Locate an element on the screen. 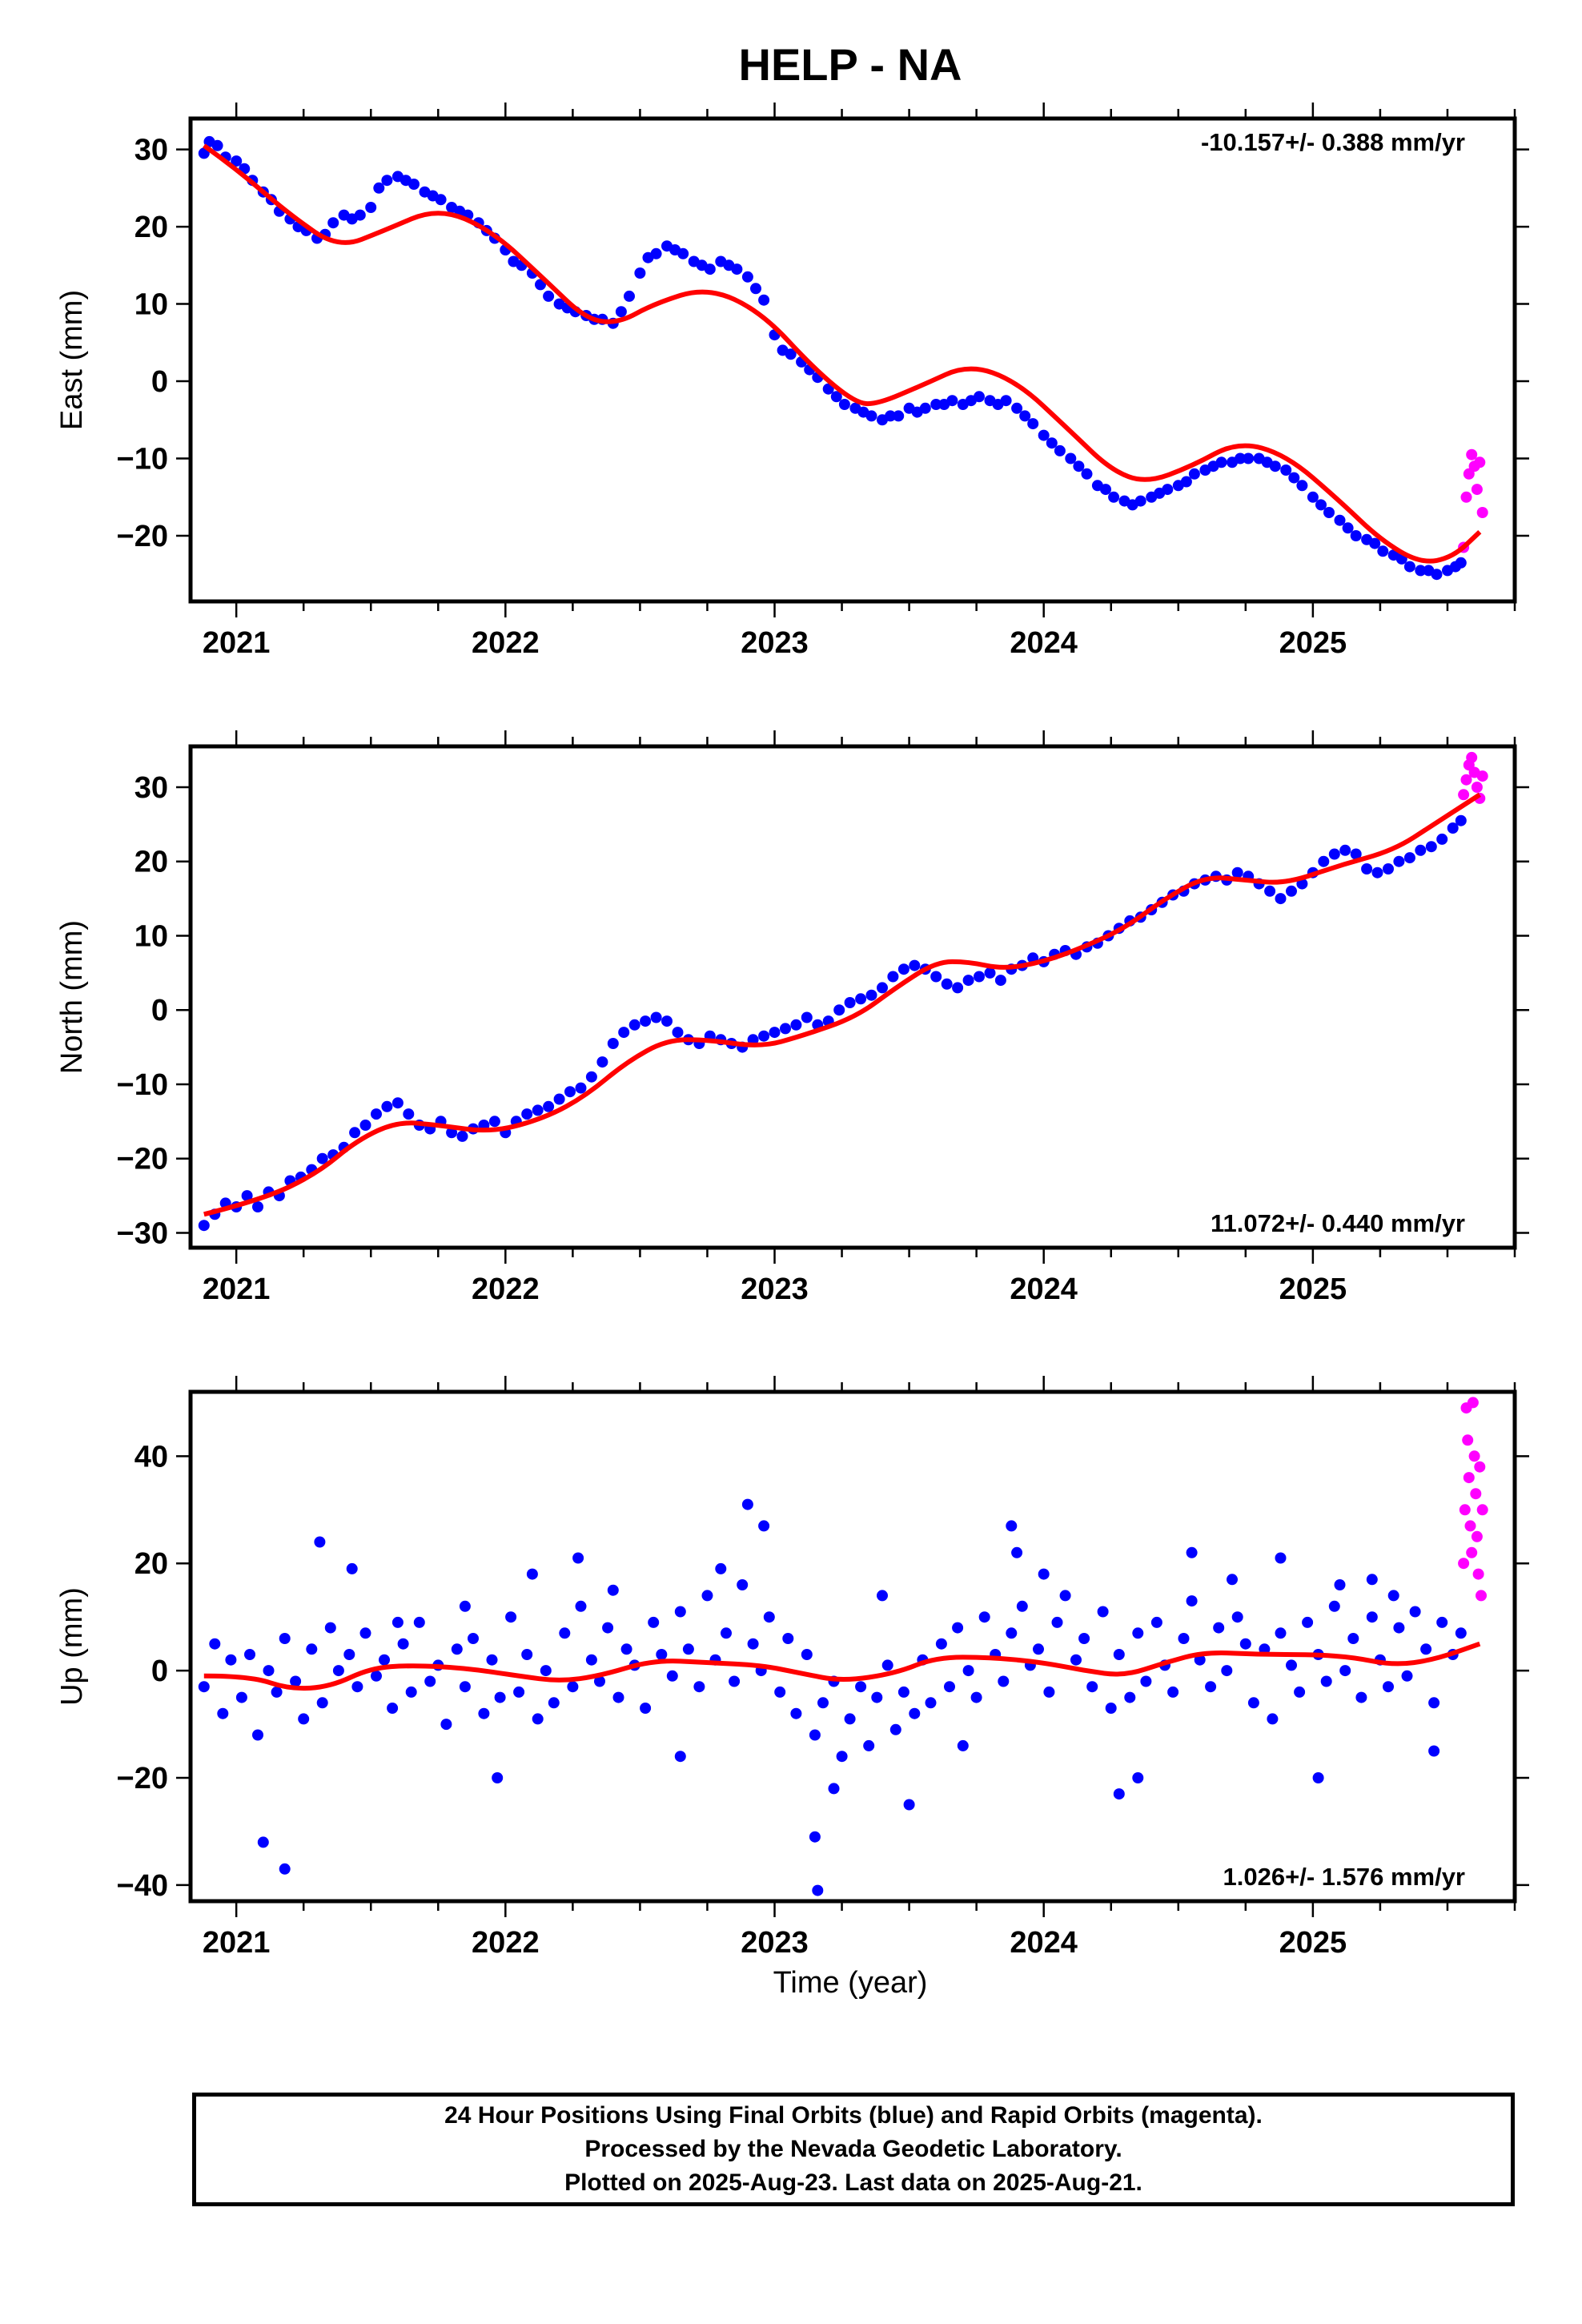 The image size is (1582, 2324). east-rate-label: -10.157+/- 0.388 mm/yr is located at coordinates (1333, 142).